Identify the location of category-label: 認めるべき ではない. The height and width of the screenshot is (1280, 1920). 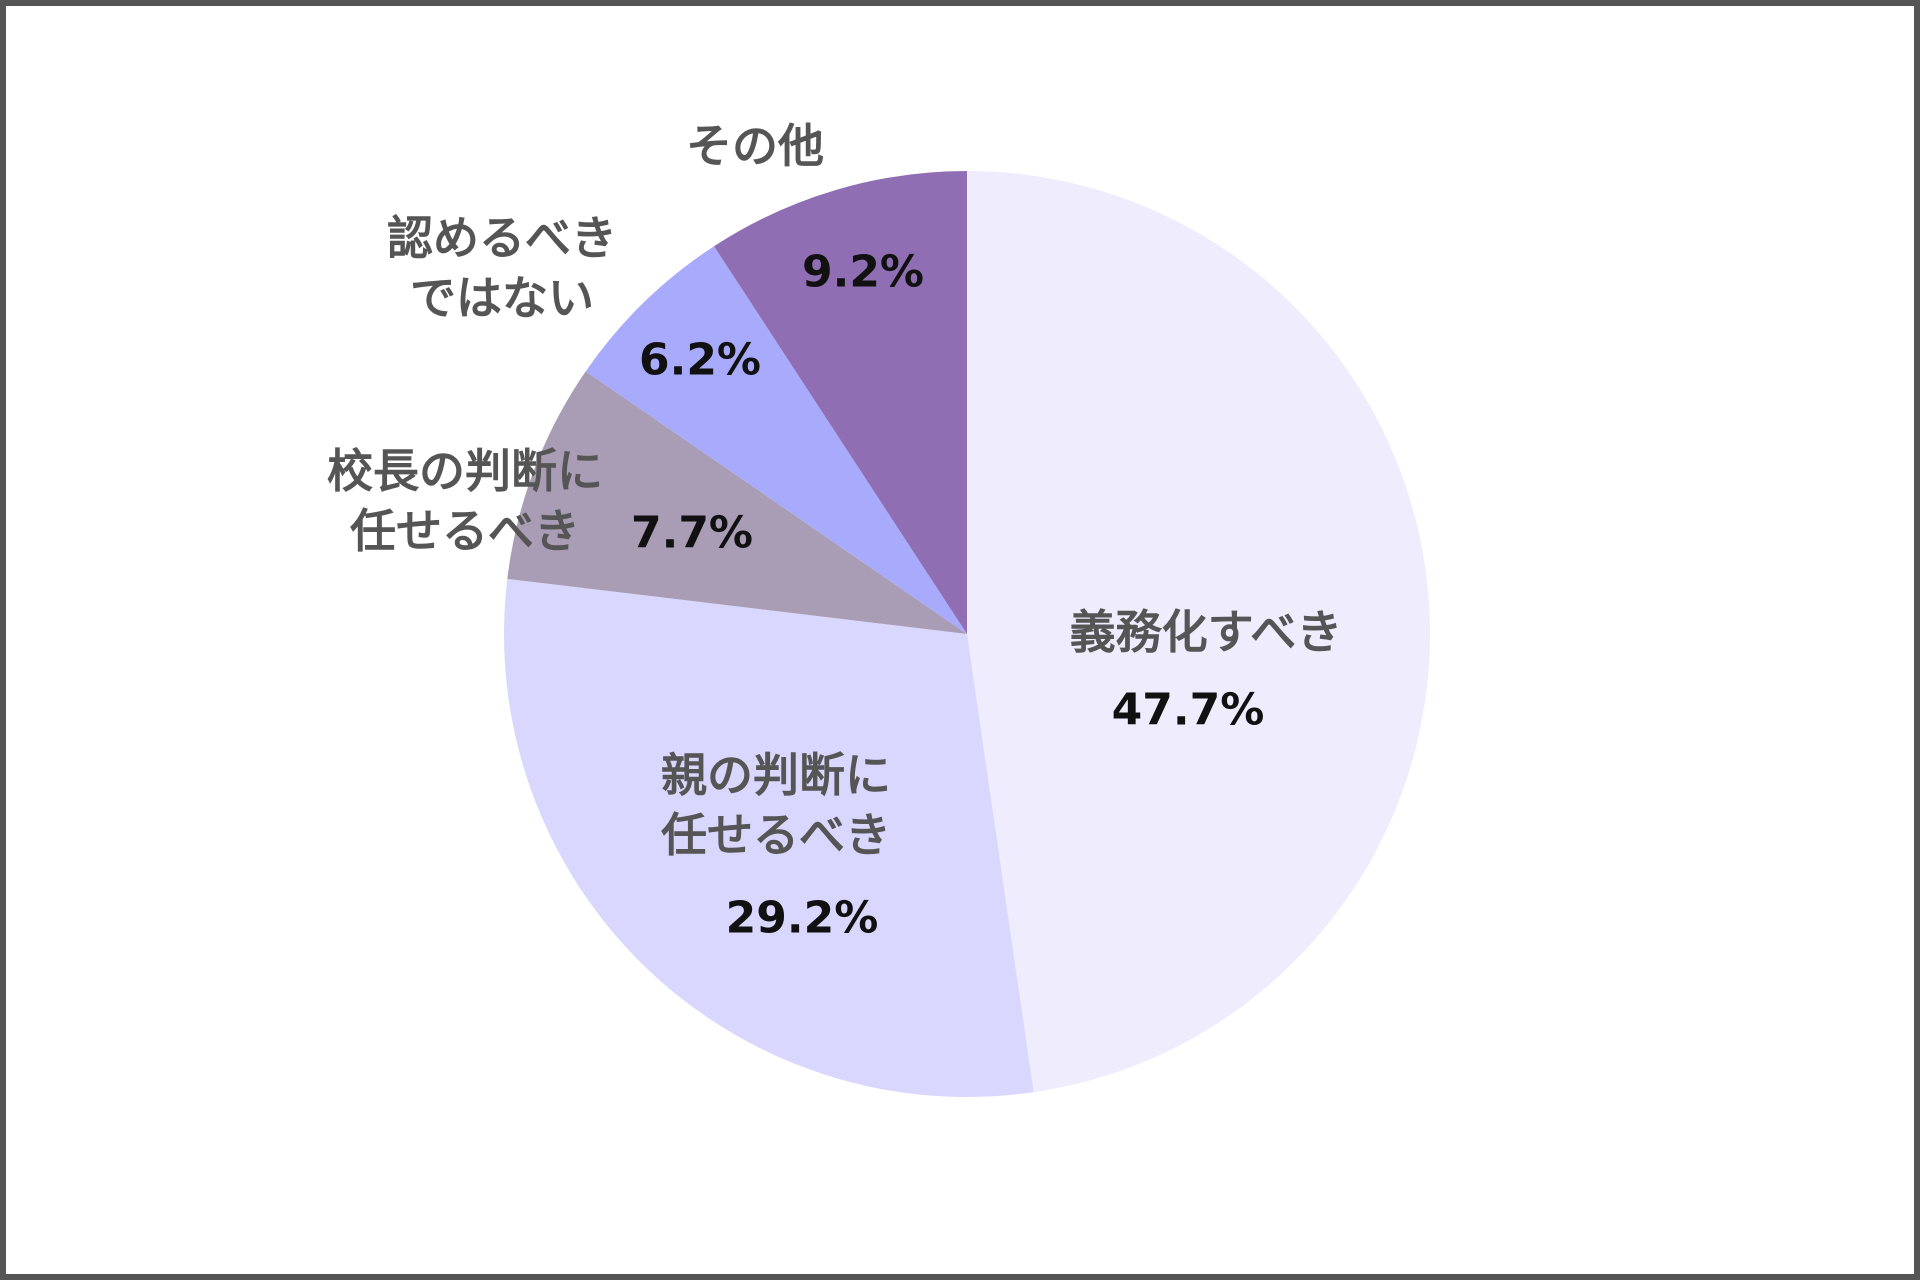
(502, 268).